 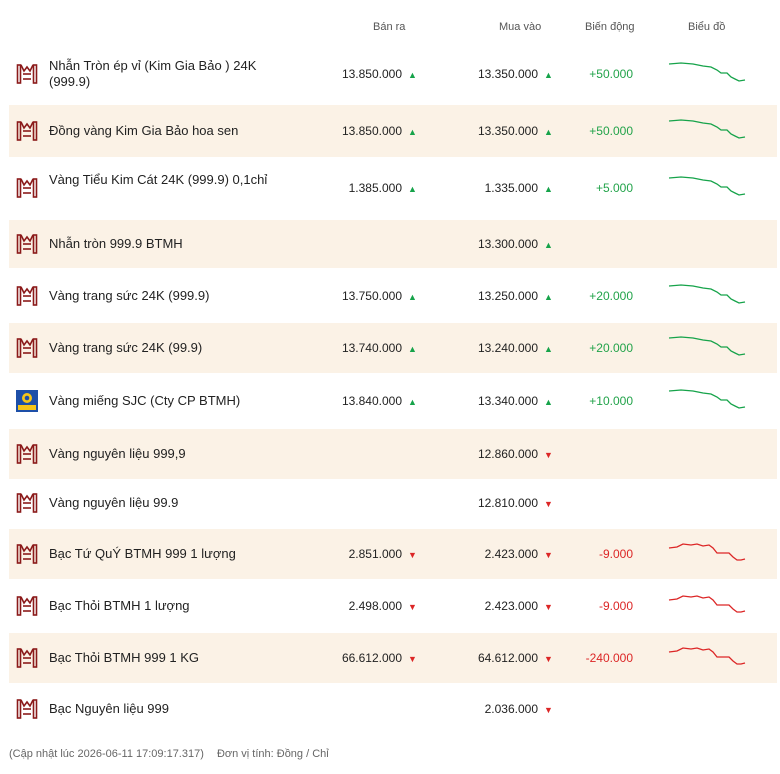 I want to click on buy-price: 13.240.000 ▲, so click(x=515, y=348).